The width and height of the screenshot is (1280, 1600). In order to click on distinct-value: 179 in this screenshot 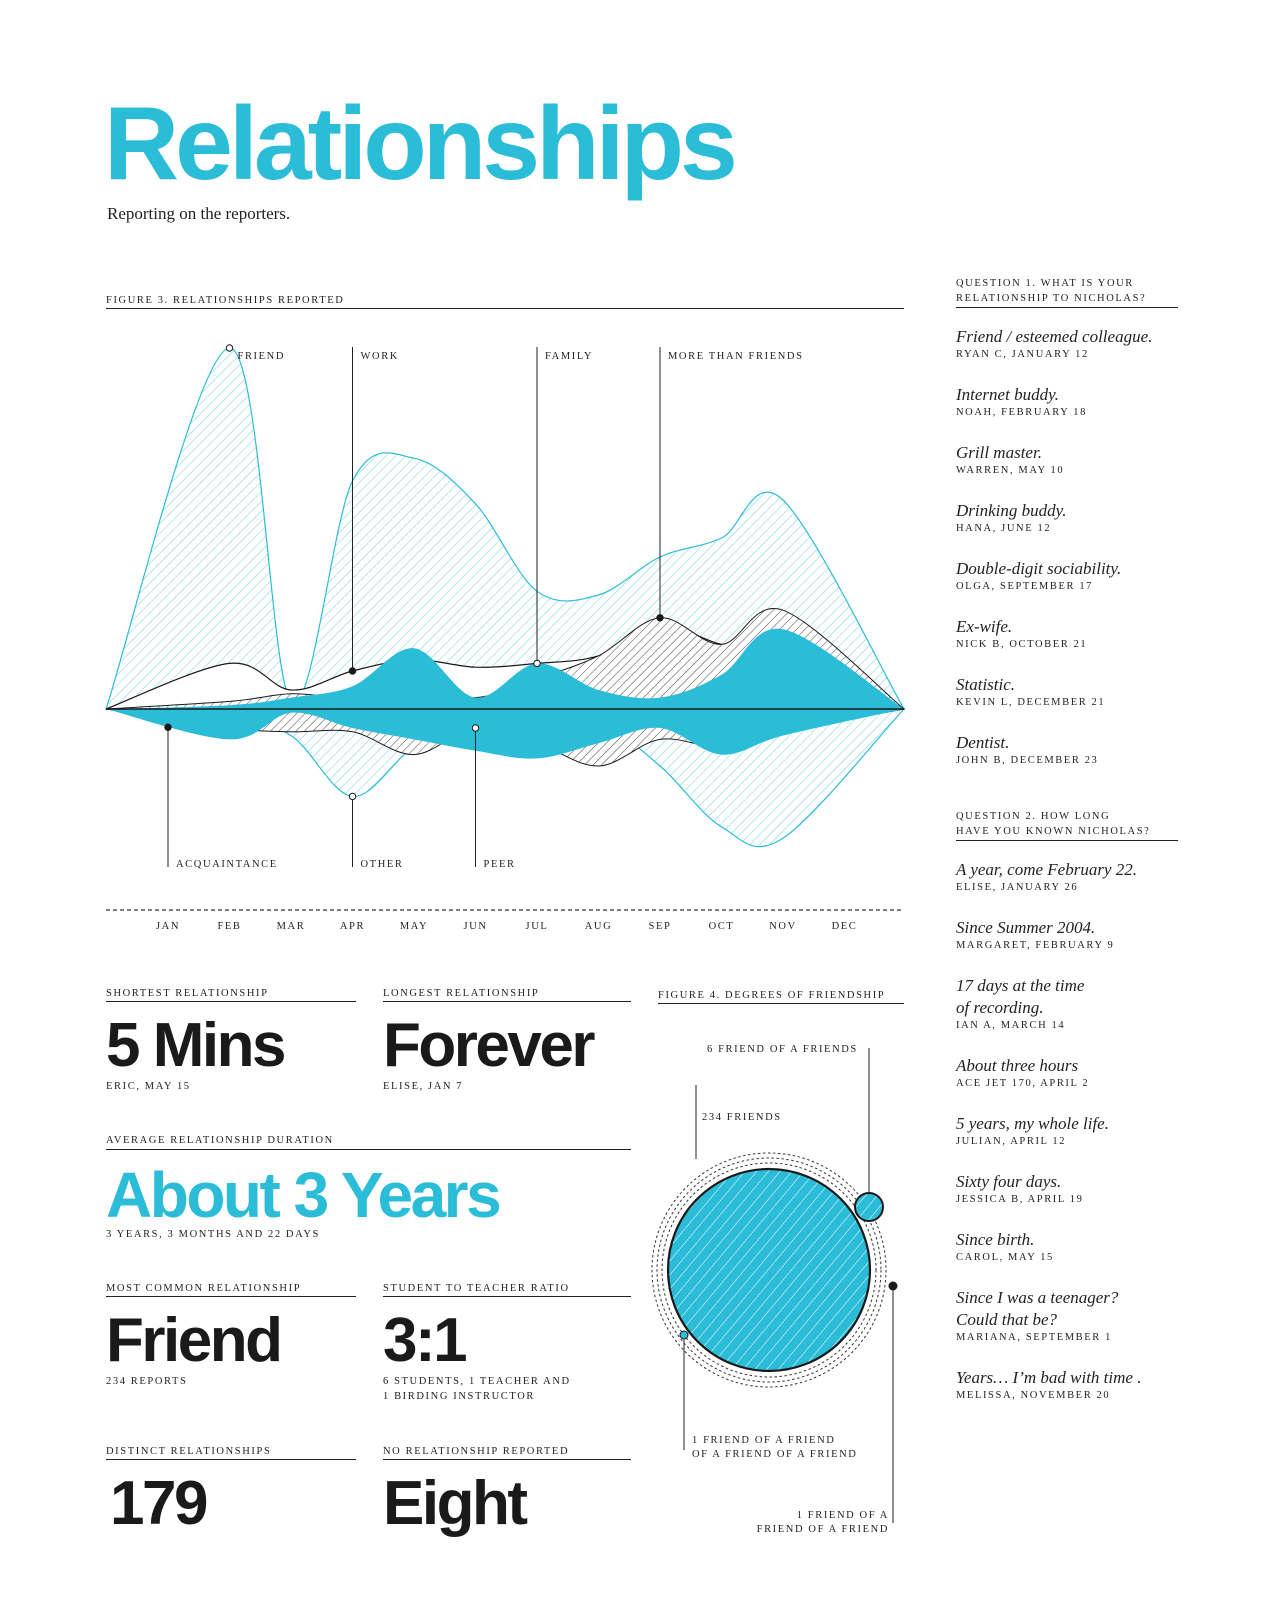, I will do `click(159, 1503)`.